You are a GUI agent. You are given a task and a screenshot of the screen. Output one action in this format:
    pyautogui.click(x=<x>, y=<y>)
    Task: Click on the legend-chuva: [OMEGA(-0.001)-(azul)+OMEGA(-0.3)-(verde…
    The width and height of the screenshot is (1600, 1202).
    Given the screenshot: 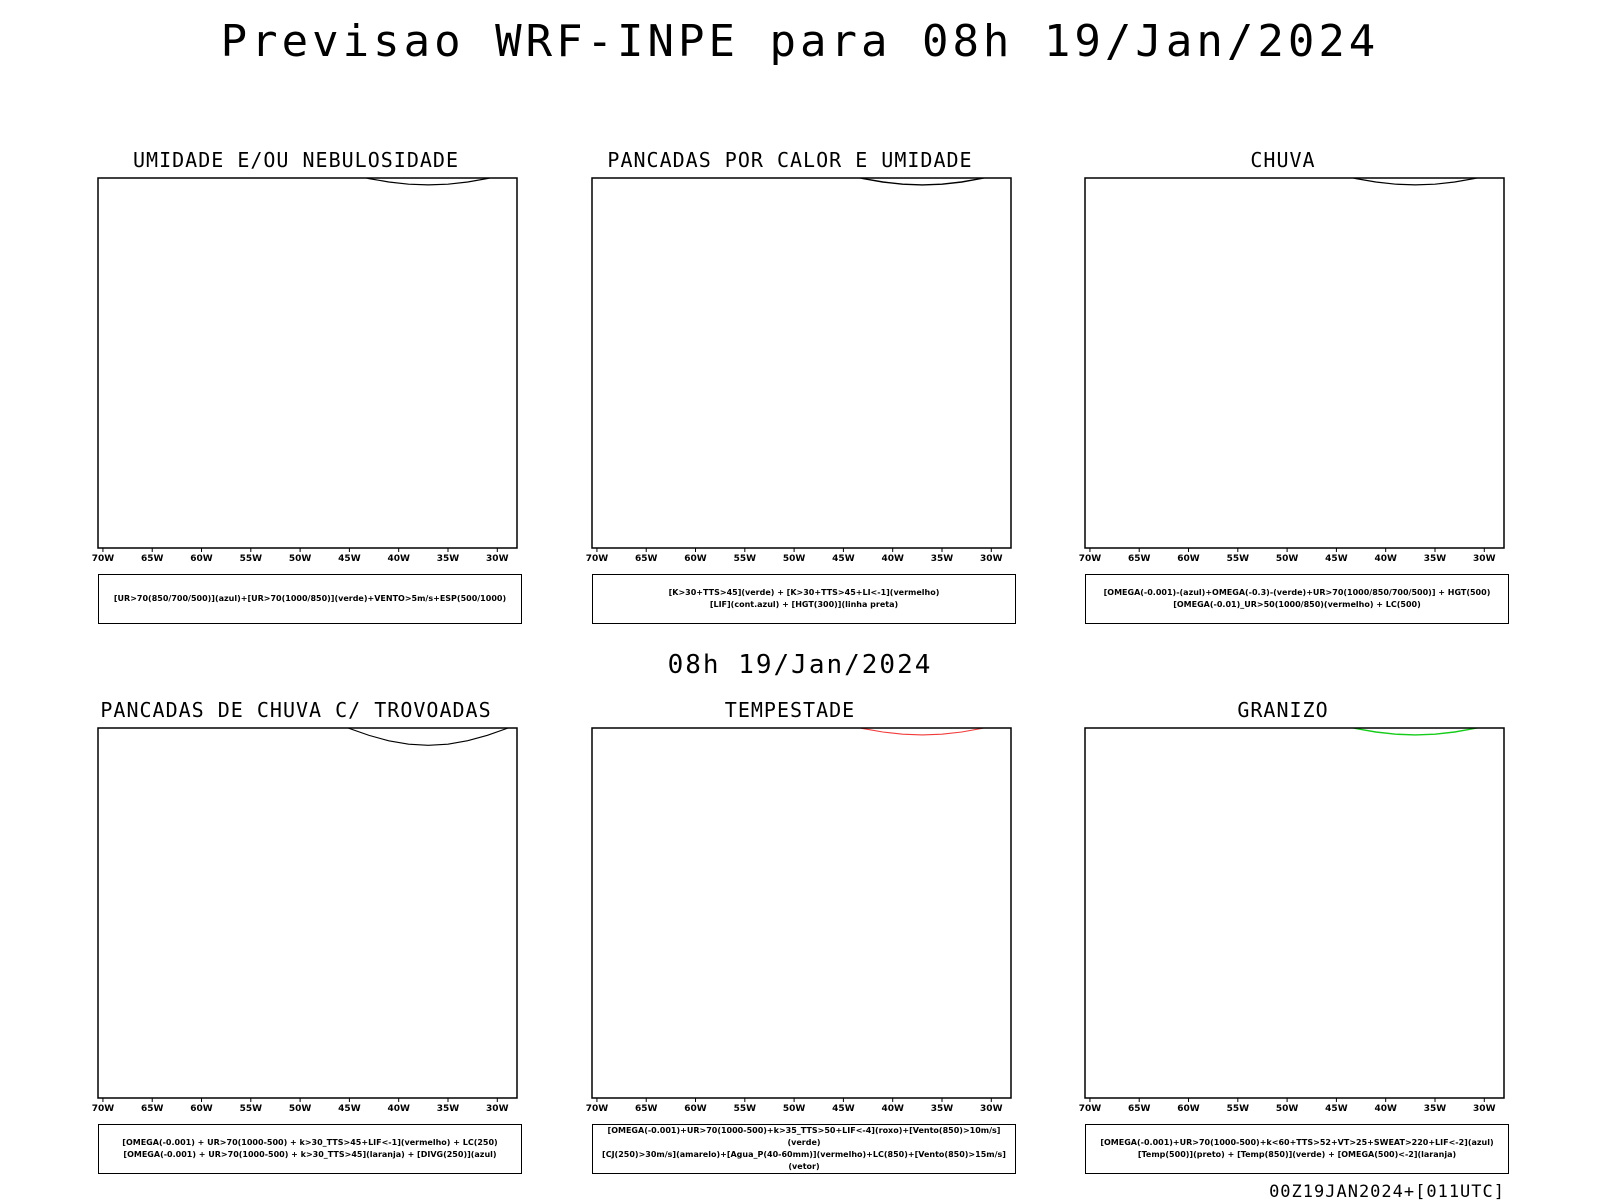 What is the action you would take?
    pyautogui.click(x=1297, y=599)
    